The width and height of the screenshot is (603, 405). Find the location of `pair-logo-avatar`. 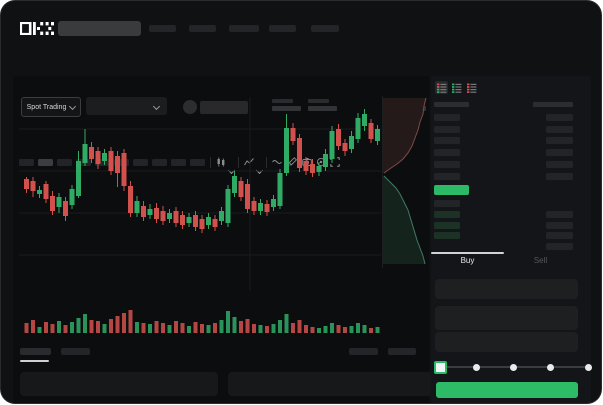

pair-logo-avatar is located at coordinates (190, 107).